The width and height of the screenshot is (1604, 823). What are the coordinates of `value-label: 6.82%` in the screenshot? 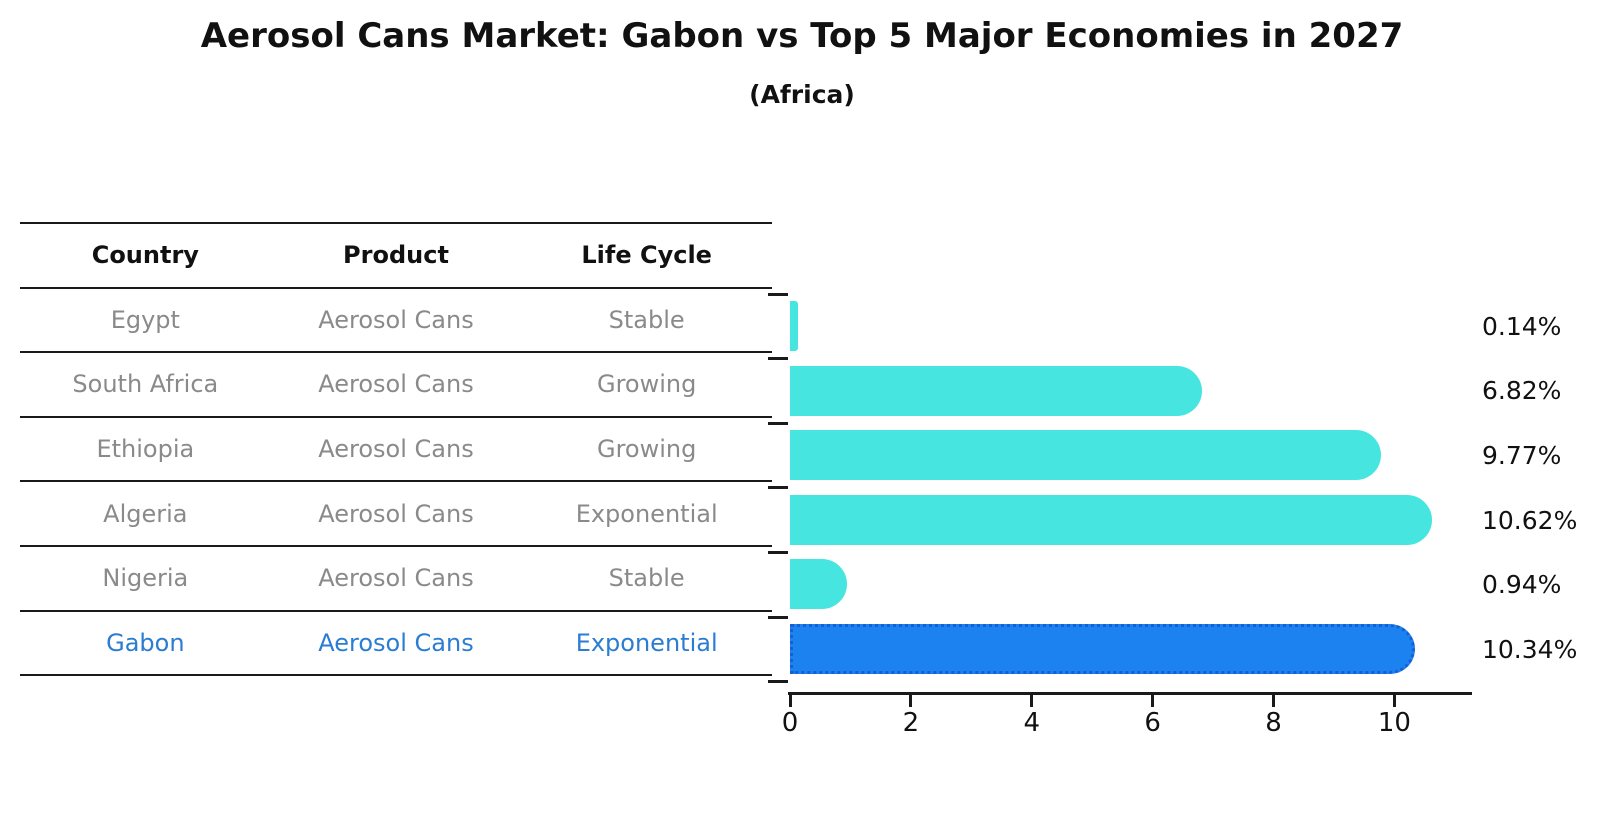 It's located at (1522, 391).